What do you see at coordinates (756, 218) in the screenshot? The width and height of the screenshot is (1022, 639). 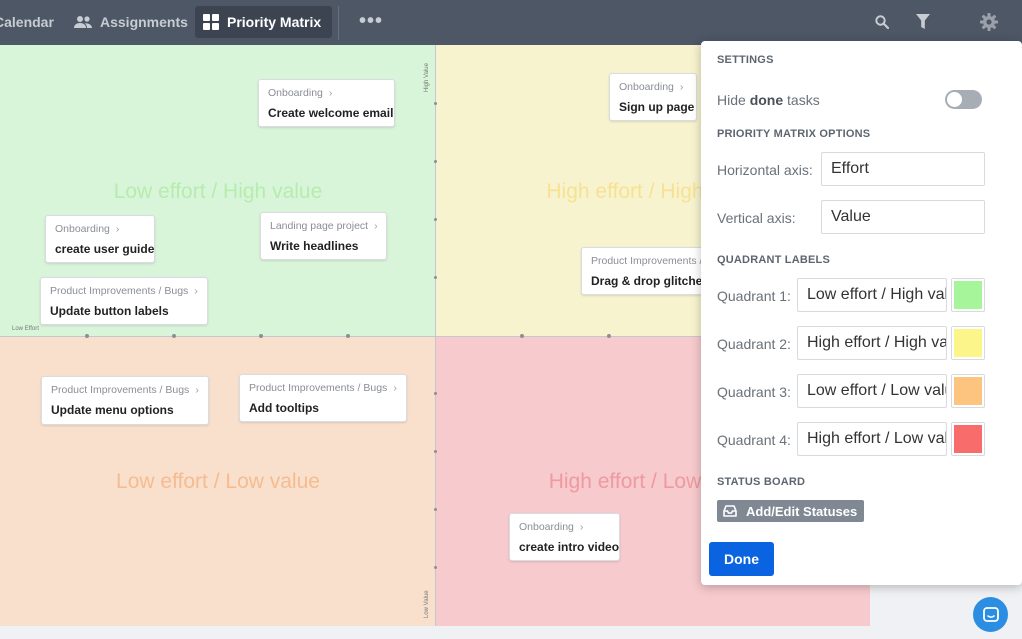 I see `vertical-axis-label: Vertical axis:` at bounding box center [756, 218].